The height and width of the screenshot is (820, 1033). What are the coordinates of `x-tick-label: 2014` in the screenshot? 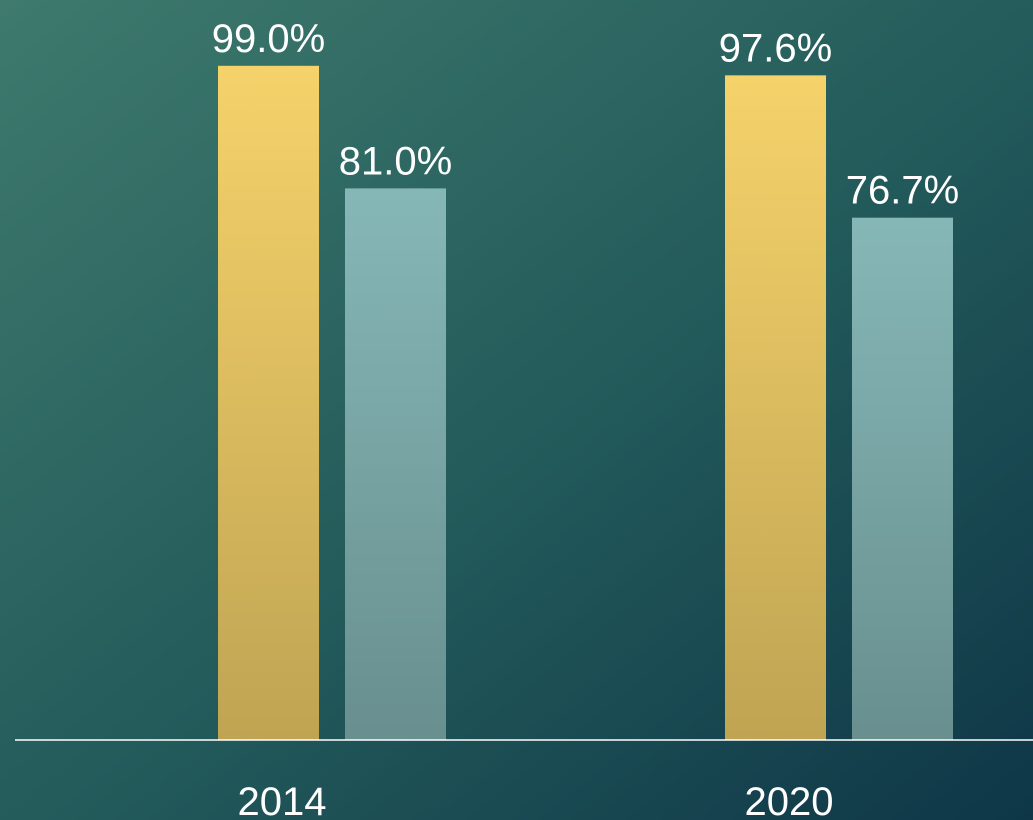 It's located at (282, 800).